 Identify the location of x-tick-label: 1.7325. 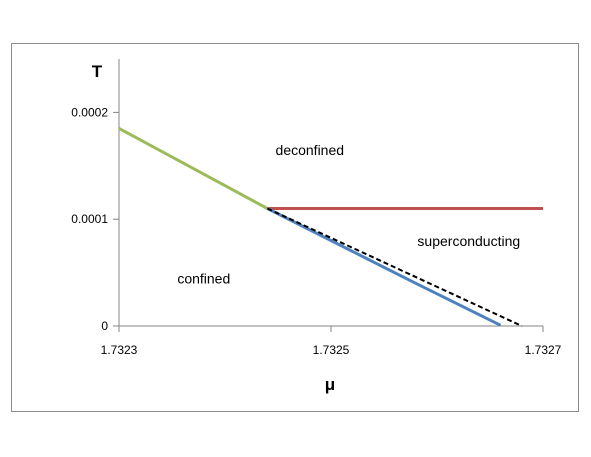
(331, 350).